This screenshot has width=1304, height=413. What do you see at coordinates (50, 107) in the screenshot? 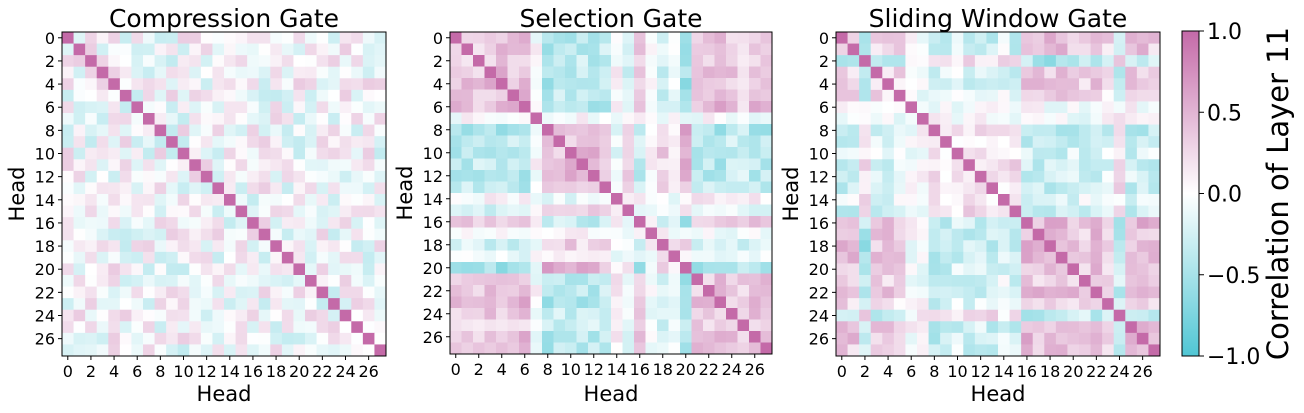
I see `y-tick-label: 6` at bounding box center [50, 107].